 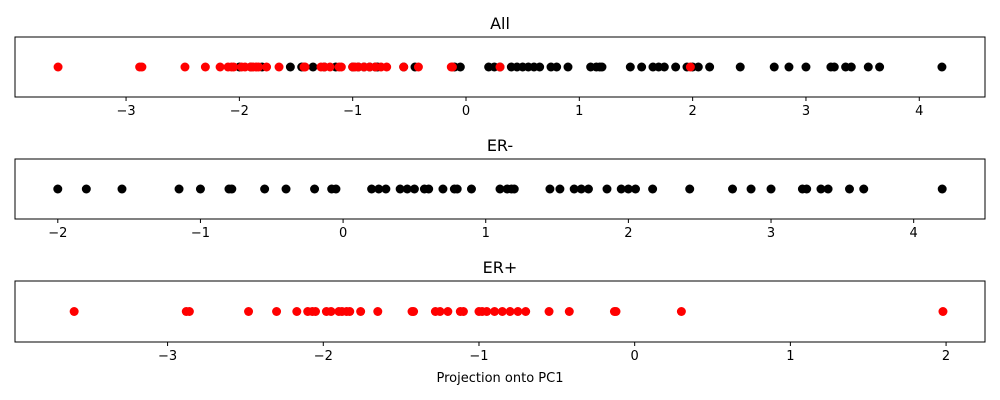 I want to click on panel-title: ER-, so click(x=500, y=145).